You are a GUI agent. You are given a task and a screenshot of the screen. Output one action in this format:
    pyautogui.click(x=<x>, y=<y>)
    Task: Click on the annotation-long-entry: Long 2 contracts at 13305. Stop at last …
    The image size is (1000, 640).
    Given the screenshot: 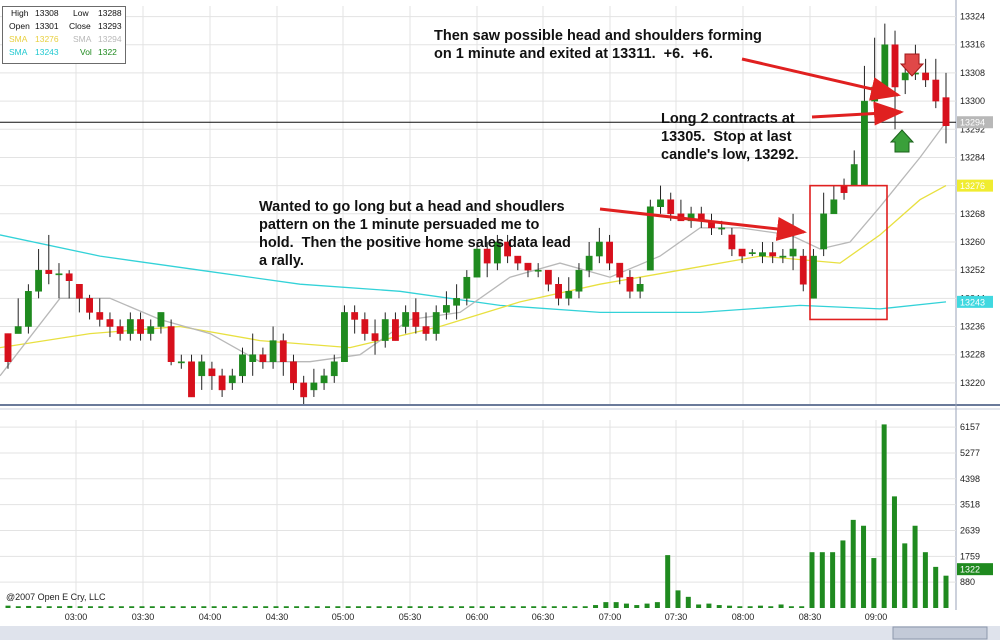 What is the action you would take?
    pyautogui.click(x=730, y=137)
    